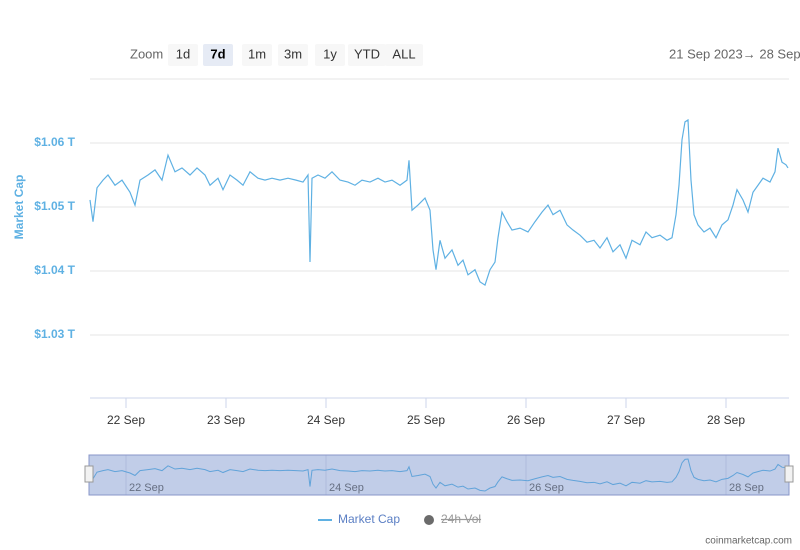  I want to click on zoom-button-label: 7d, so click(217, 53).